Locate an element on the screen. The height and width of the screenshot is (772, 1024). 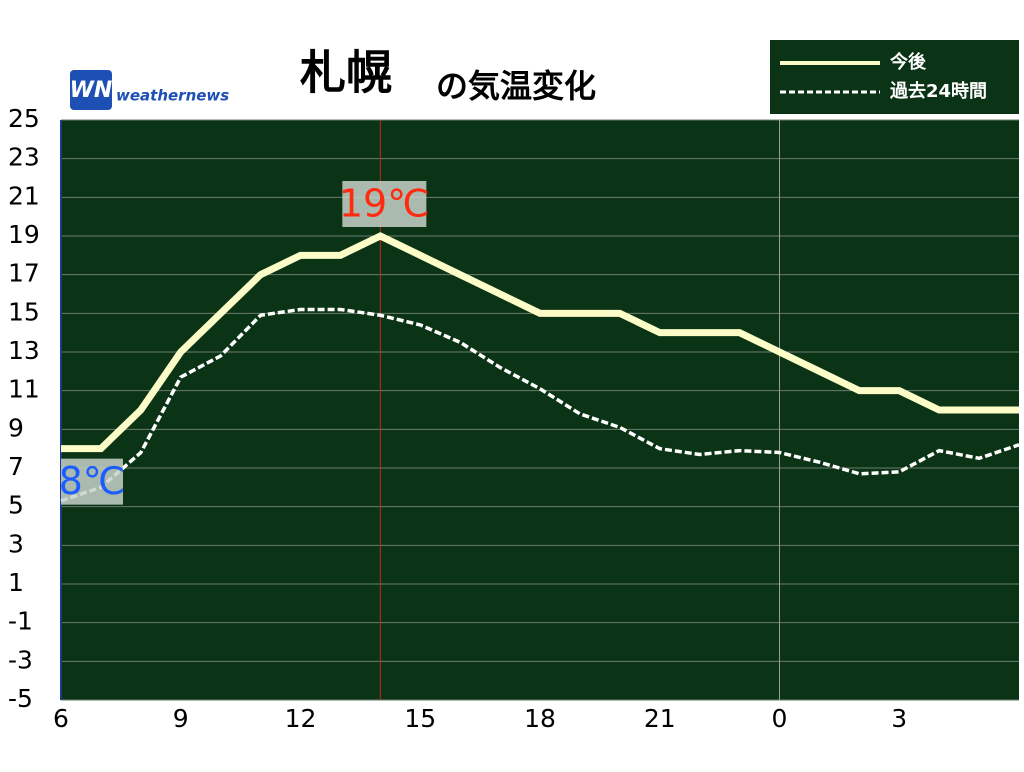
y-tick-label: 19 is located at coordinates (24, 234).